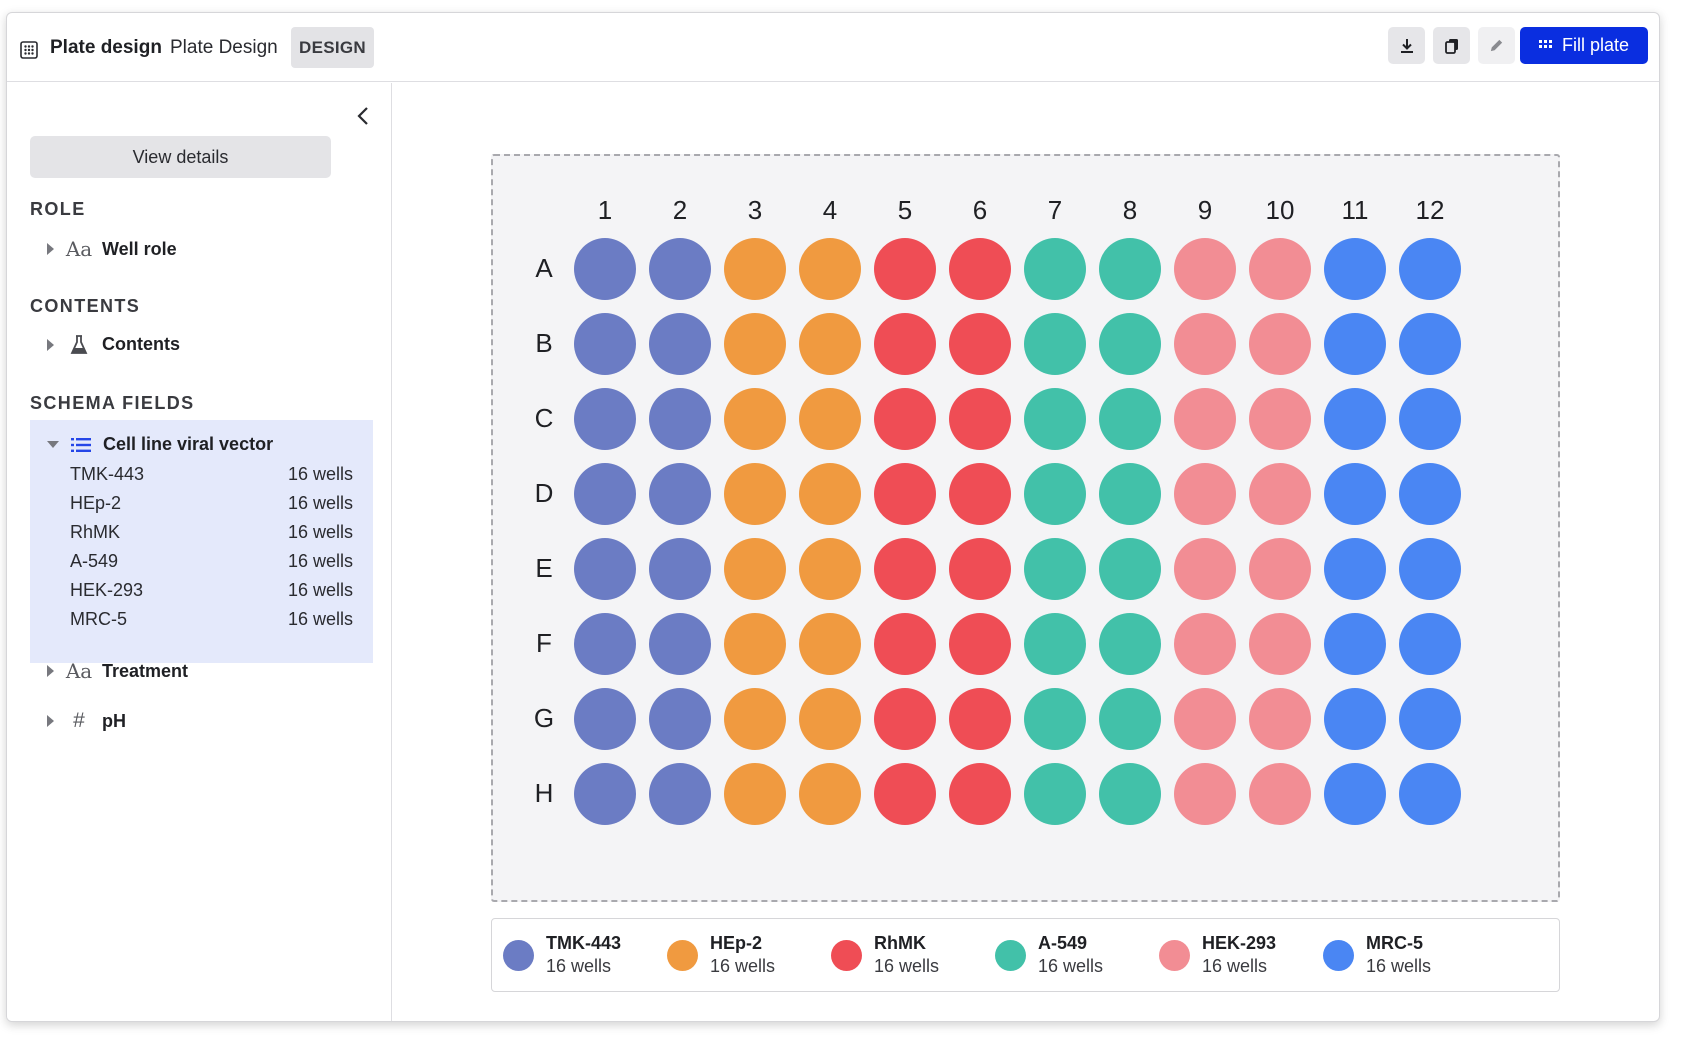  Describe the element at coordinates (680, 644) in the screenshot. I see `well-F2` at that location.